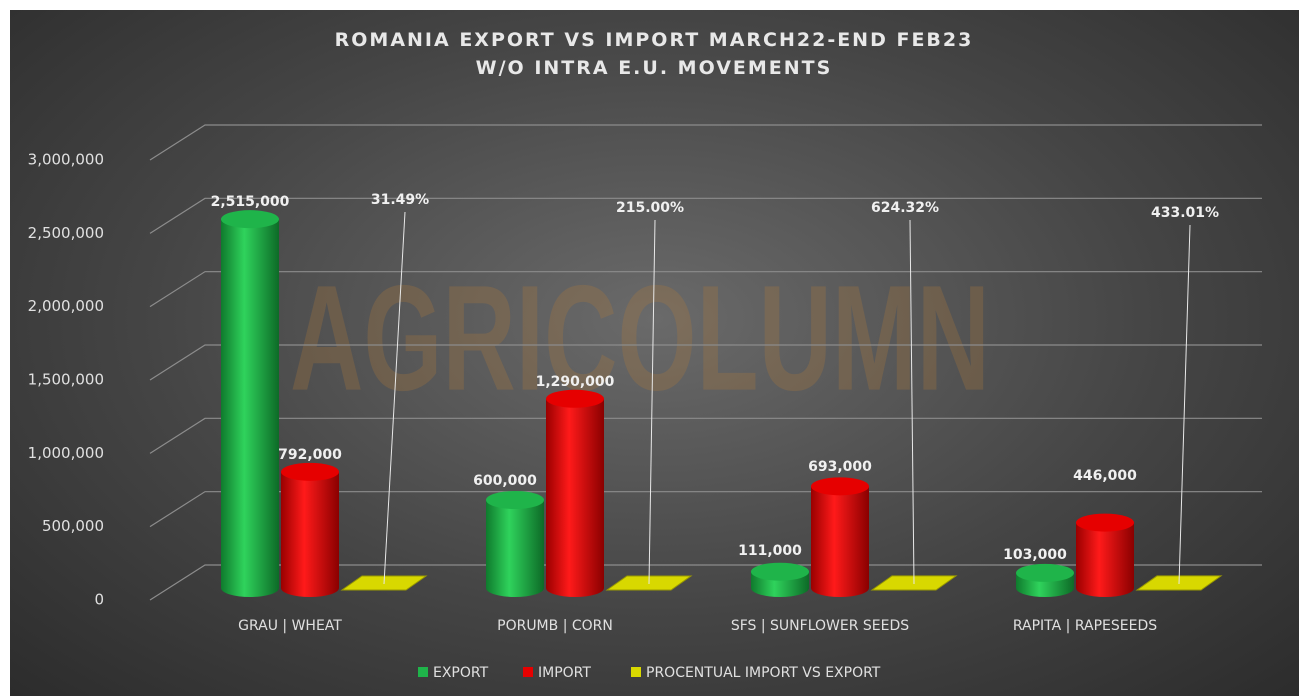  Describe the element at coordinates (770, 551) in the screenshot. I see `data-label: 111,000` at that location.